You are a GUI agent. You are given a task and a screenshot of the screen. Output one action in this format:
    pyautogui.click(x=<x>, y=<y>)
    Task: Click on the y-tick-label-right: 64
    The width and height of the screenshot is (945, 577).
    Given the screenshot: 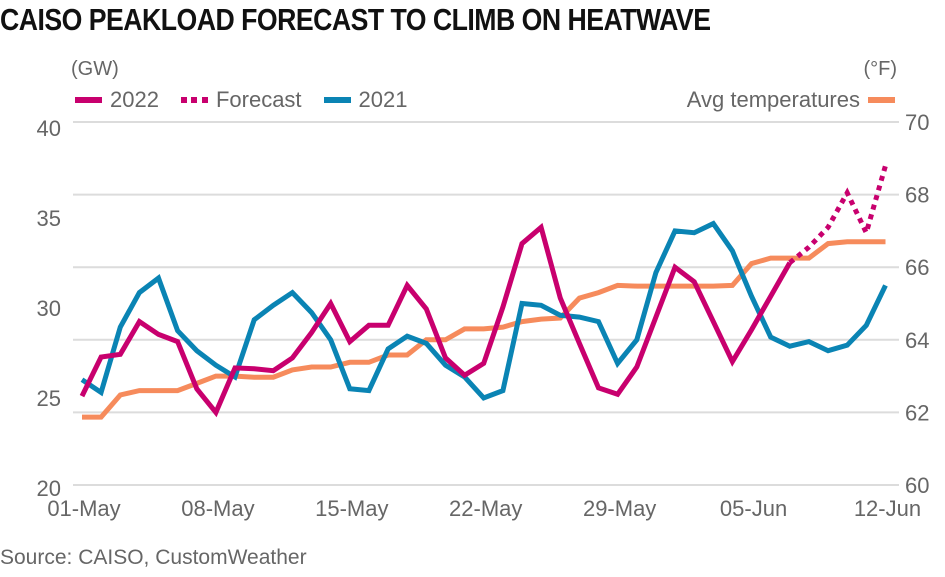 What is the action you would take?
    pyautogui.click(x=917, y=340)
    